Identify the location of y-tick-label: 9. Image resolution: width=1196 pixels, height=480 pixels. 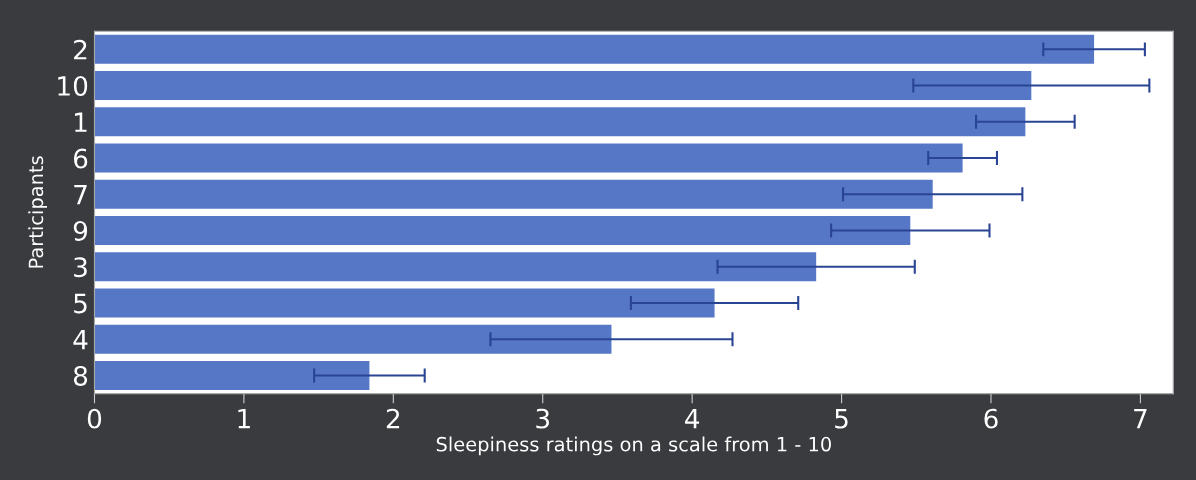
(80, 230).